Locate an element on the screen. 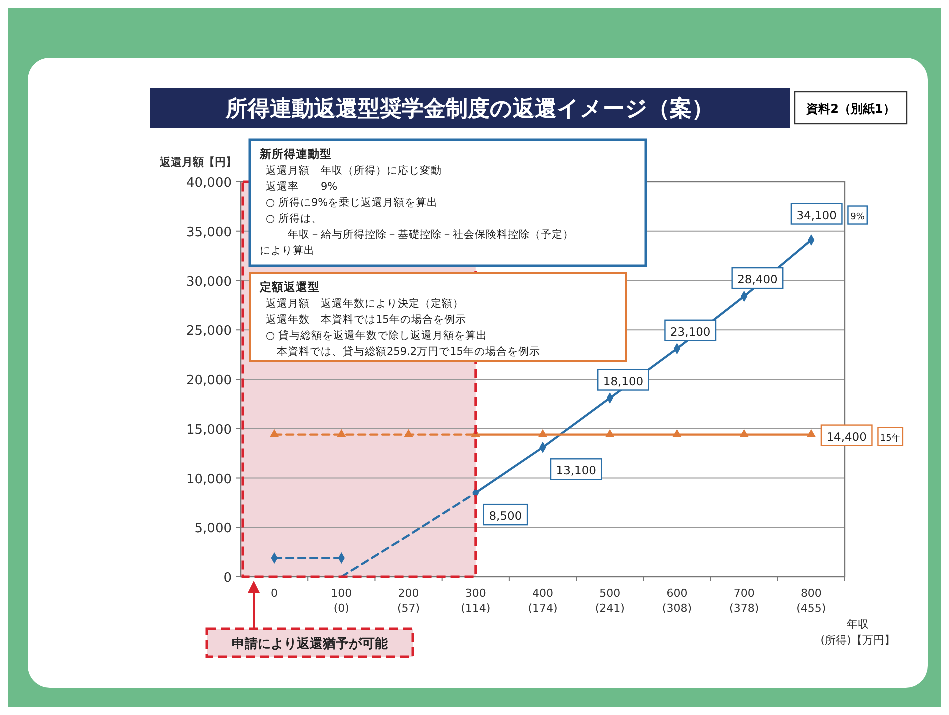 This screenshot has width=949, height=715. chart-title: 所得連動返還型奨学金制度の返還イメージ（案） is located at coordinates (469, 109).